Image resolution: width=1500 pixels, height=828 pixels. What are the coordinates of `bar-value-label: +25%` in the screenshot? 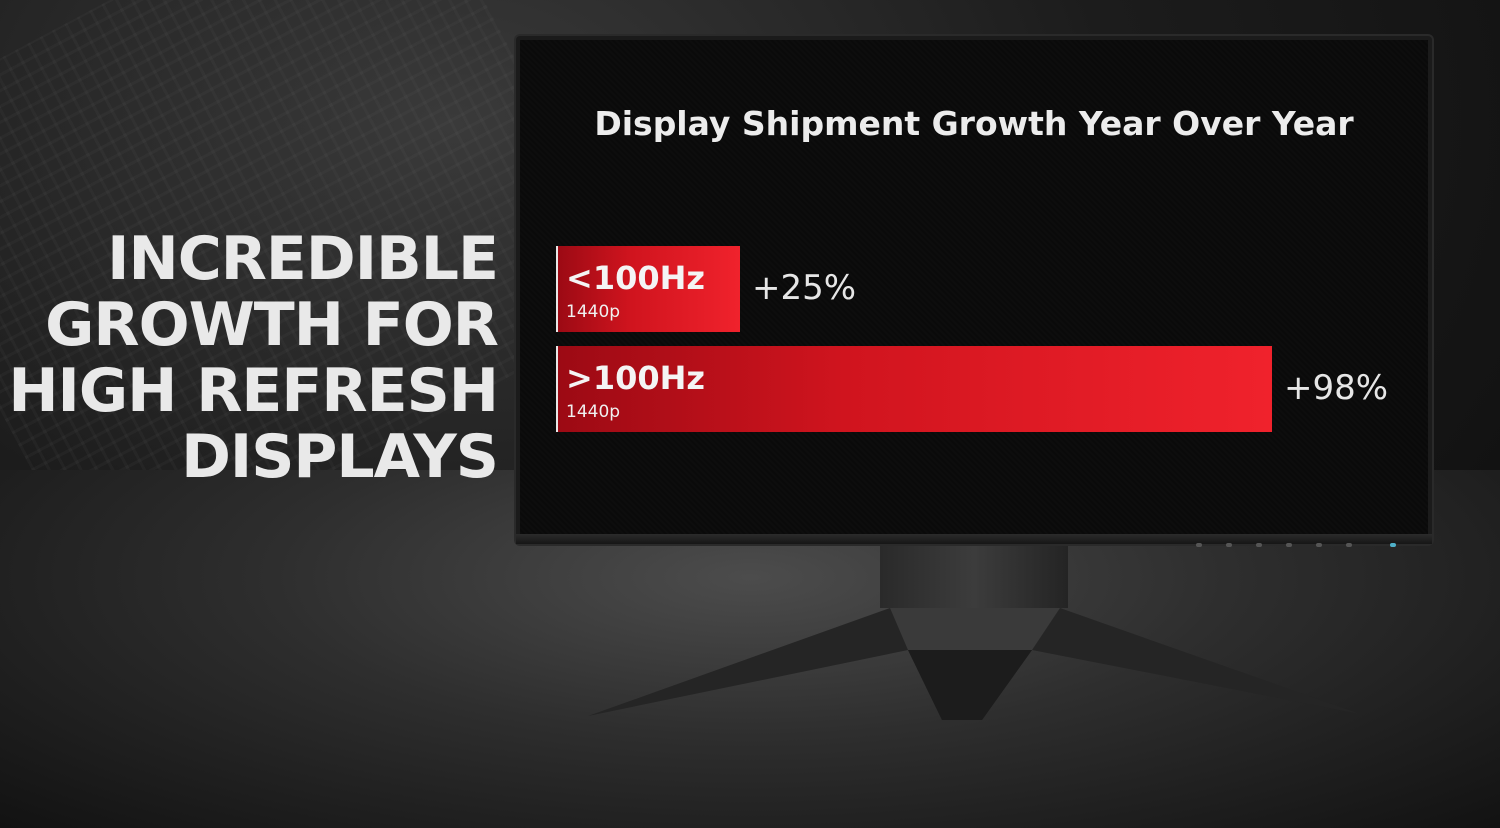 It's located at (804, 288).